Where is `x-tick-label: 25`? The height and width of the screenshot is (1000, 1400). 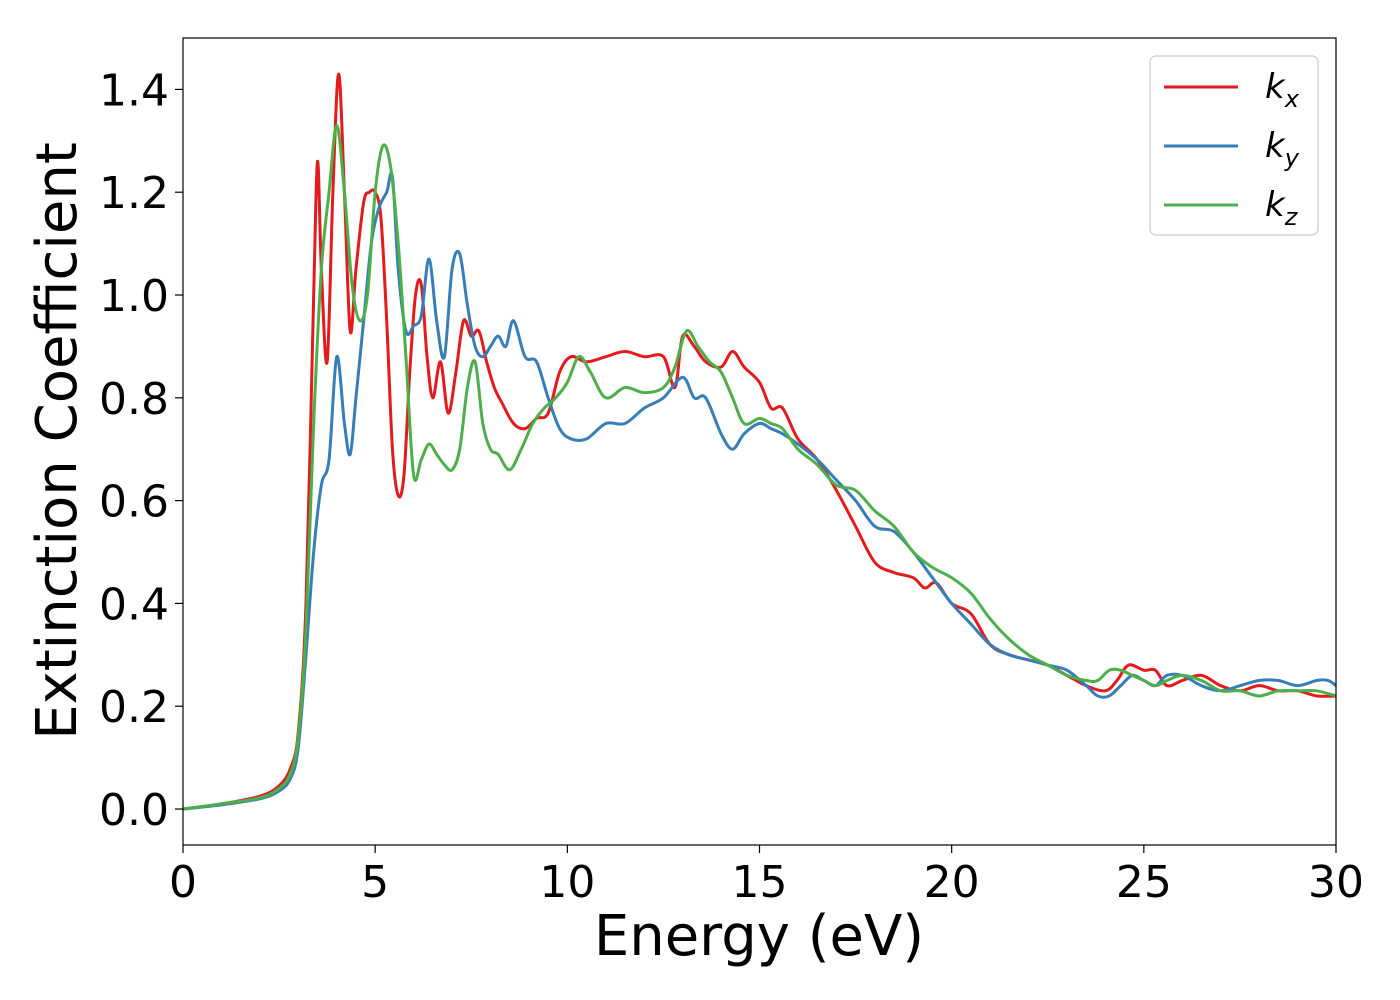 x-tick-label: 25 is located at coordinates (1144, 882).